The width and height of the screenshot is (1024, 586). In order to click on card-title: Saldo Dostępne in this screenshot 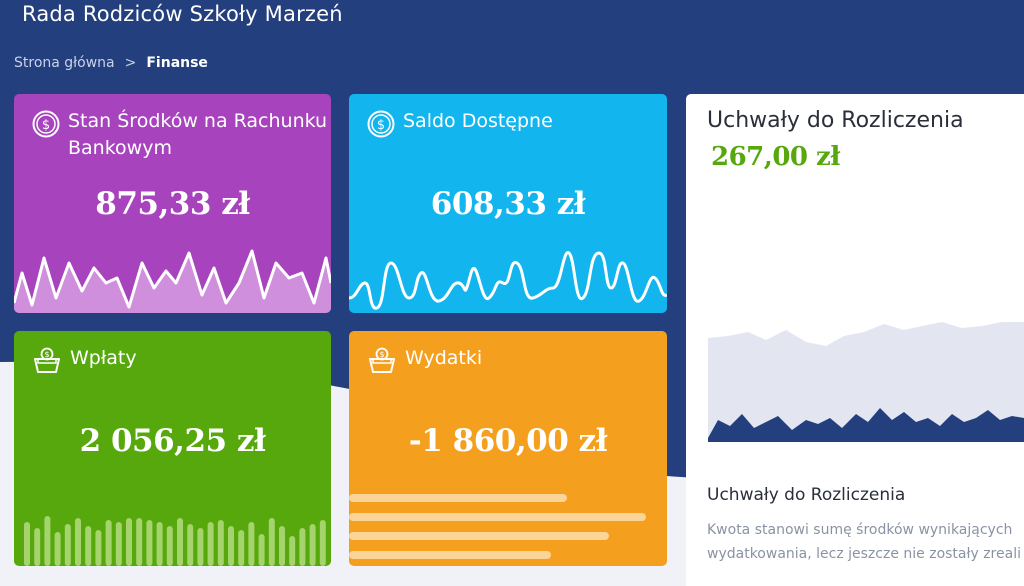, I will do `click(478, 121)`.